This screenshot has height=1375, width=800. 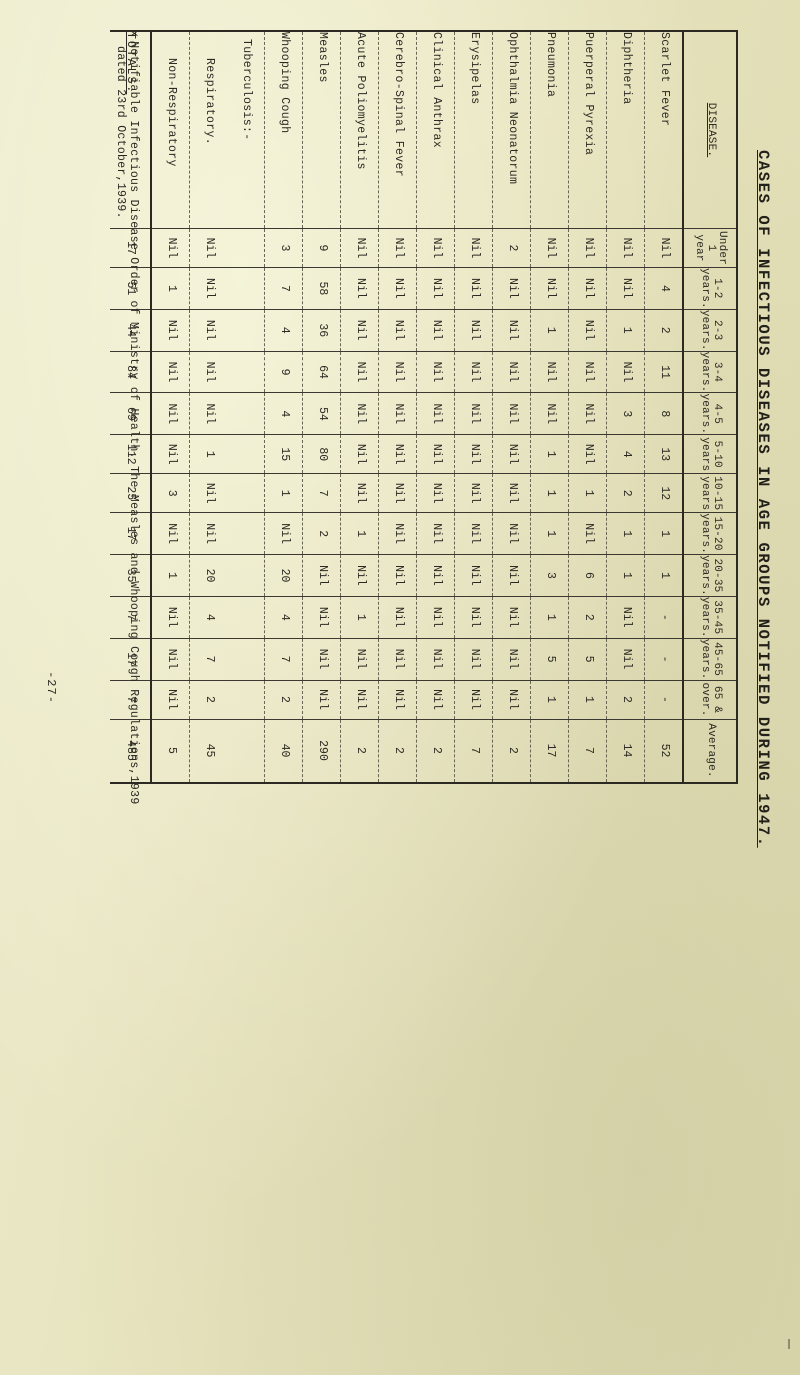 What do you see at coordinates (716, 372) in the screenshot?
I see `column-header-line1: 3-4` at bounding box center [716, 372].